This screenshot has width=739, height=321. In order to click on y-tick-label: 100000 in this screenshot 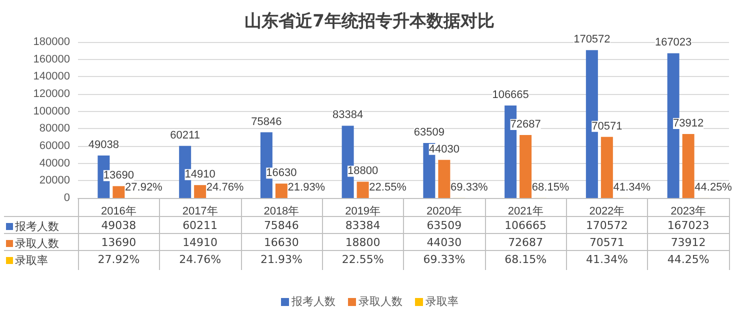, I will do `click(51, 111)`.